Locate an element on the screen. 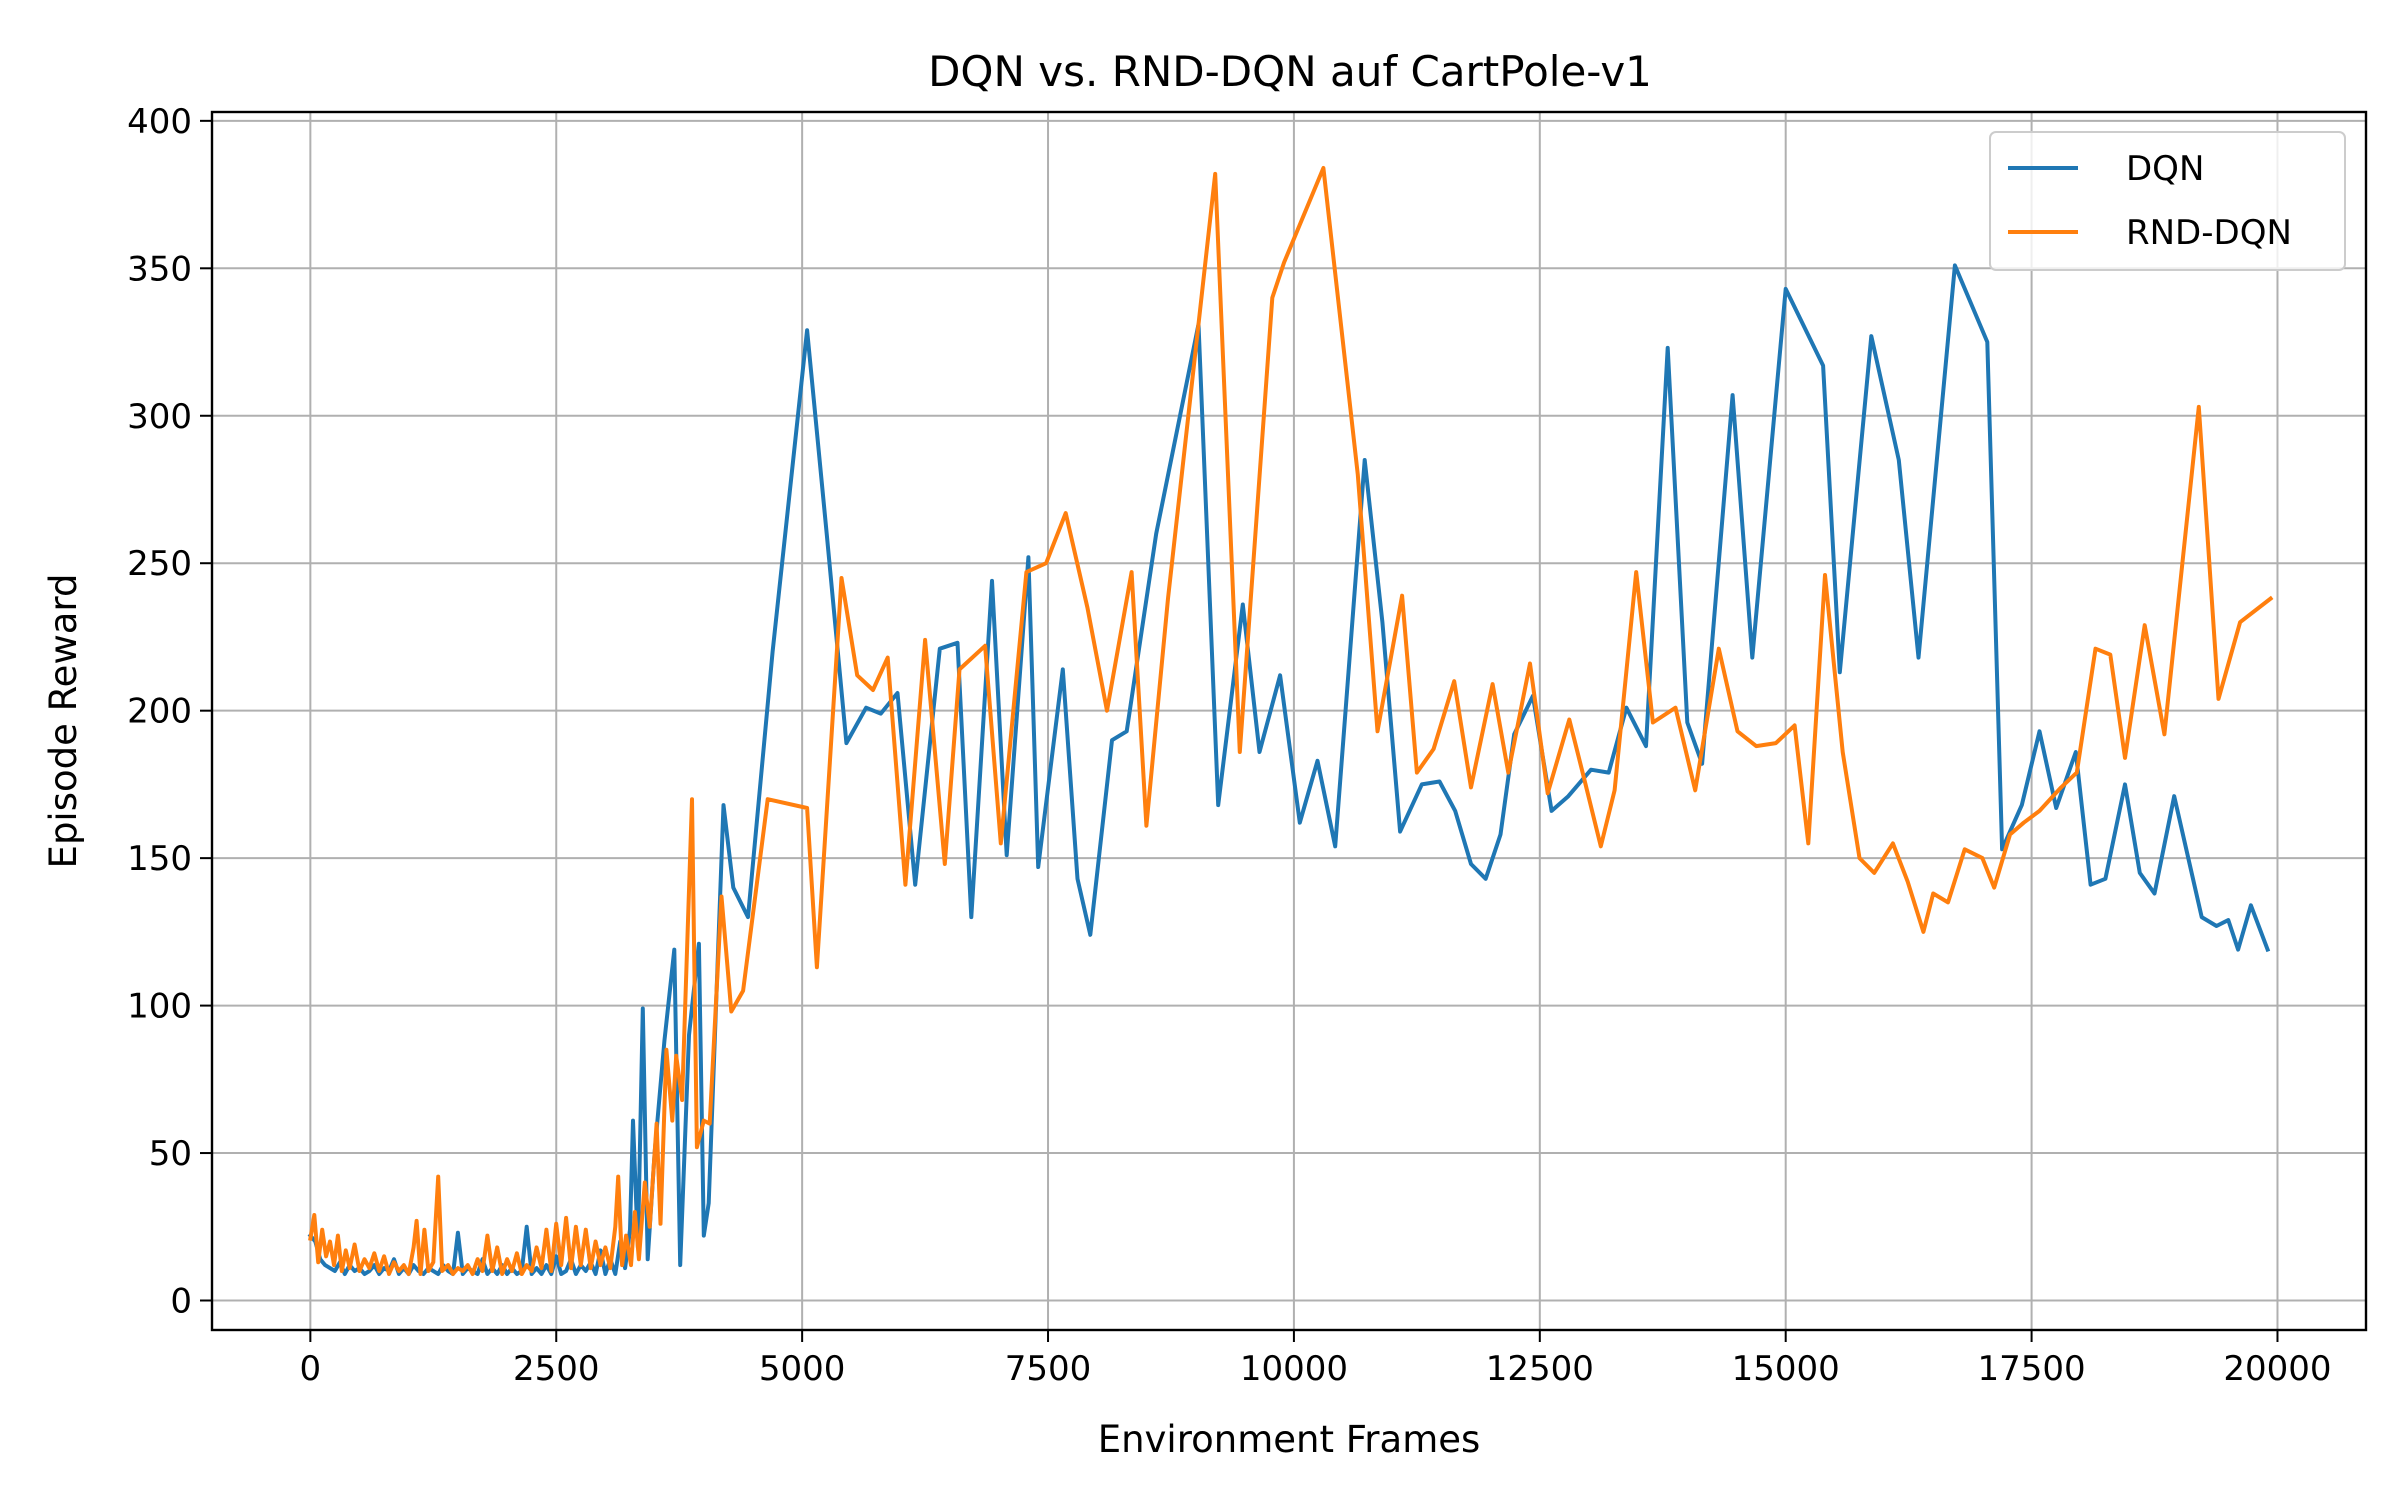  x-tick-label: 15000 is located at coordinates (1786, 1369).